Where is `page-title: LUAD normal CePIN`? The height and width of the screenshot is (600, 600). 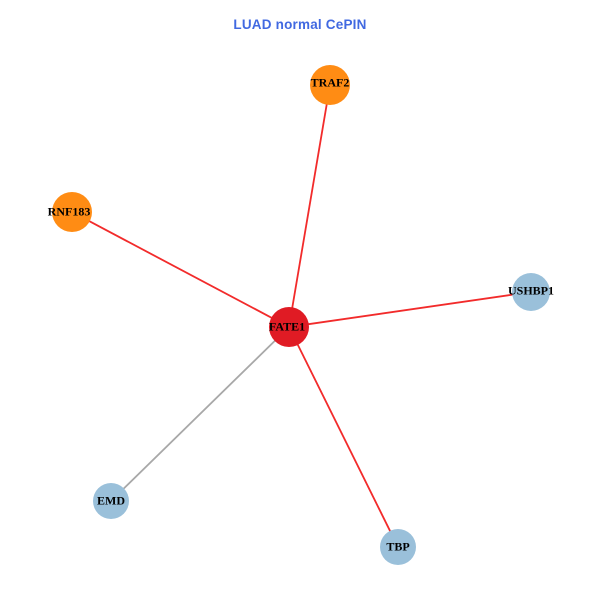
page-title: LUAD normal CePIN is located at coordinates (300, 24).